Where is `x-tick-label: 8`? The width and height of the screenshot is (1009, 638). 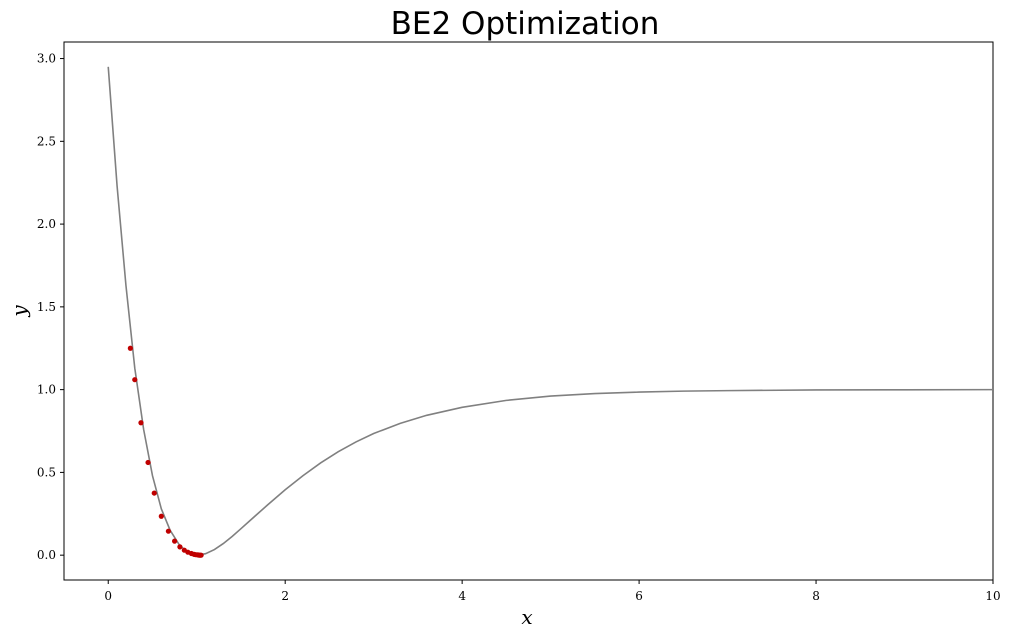 x-tick-label: 8 is located at coordinates (816, 596).